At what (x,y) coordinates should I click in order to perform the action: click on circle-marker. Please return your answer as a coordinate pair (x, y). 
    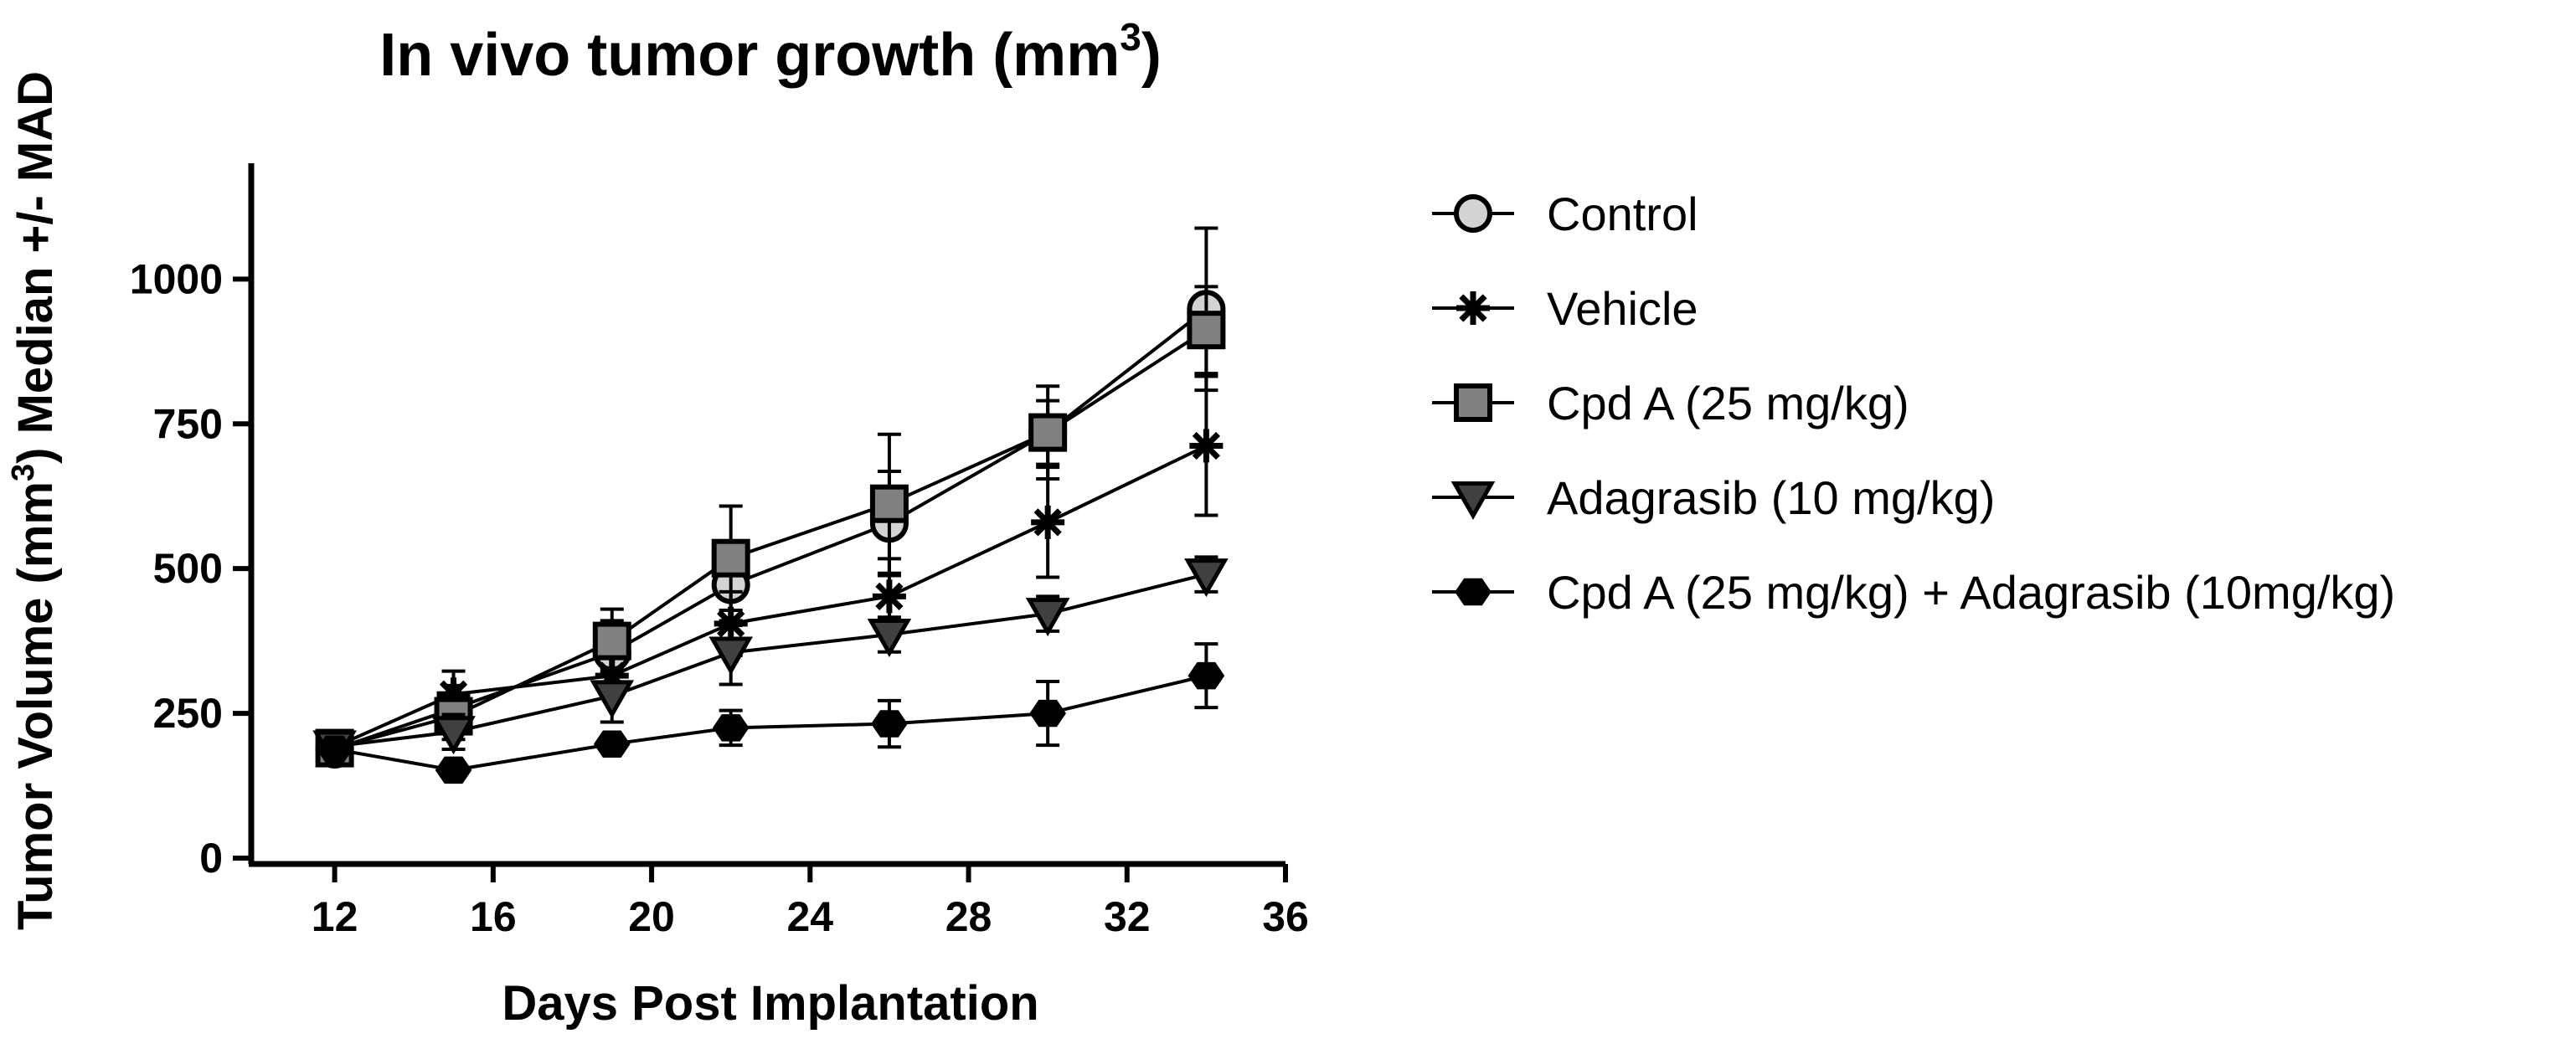
    Looking at the image, I should click on (1473, 214).